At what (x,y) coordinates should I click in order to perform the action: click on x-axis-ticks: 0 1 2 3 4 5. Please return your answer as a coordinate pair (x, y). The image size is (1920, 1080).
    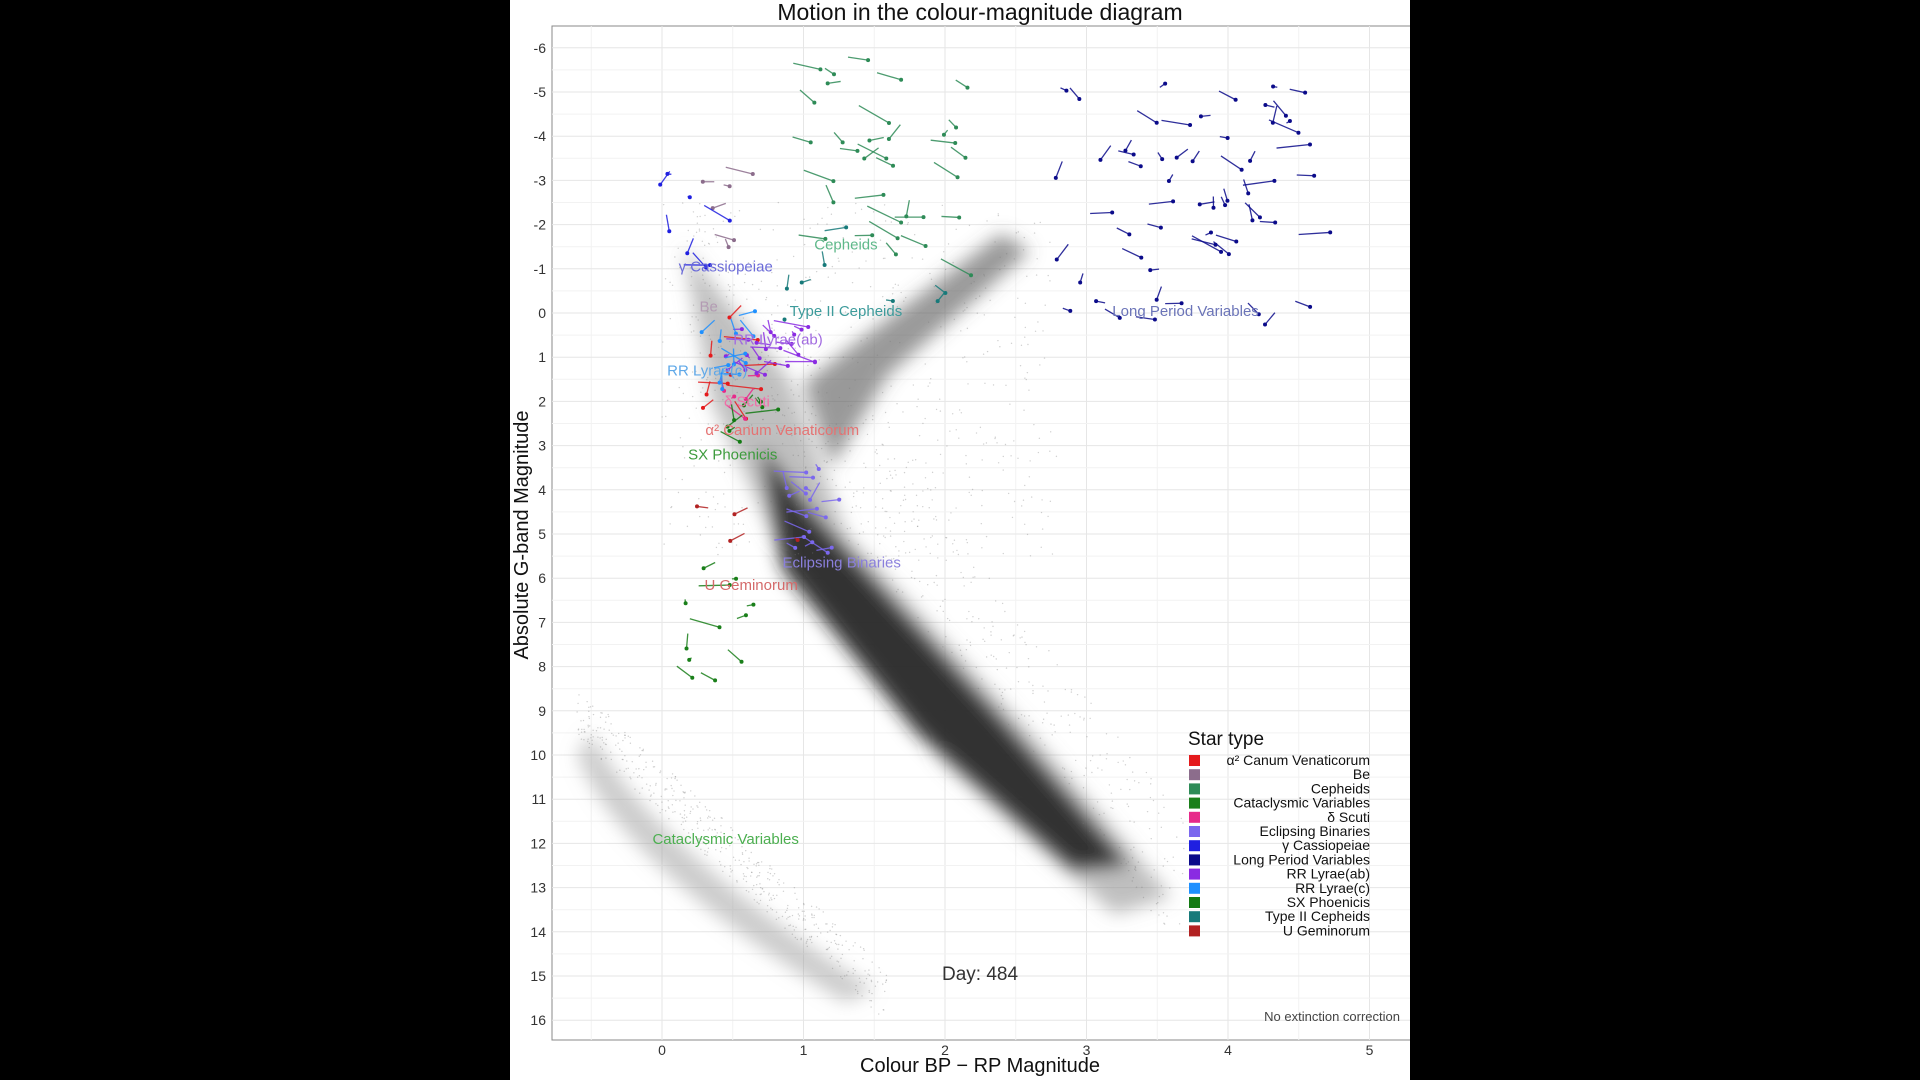
    Looking at the image, I should click on (1016, 1050).